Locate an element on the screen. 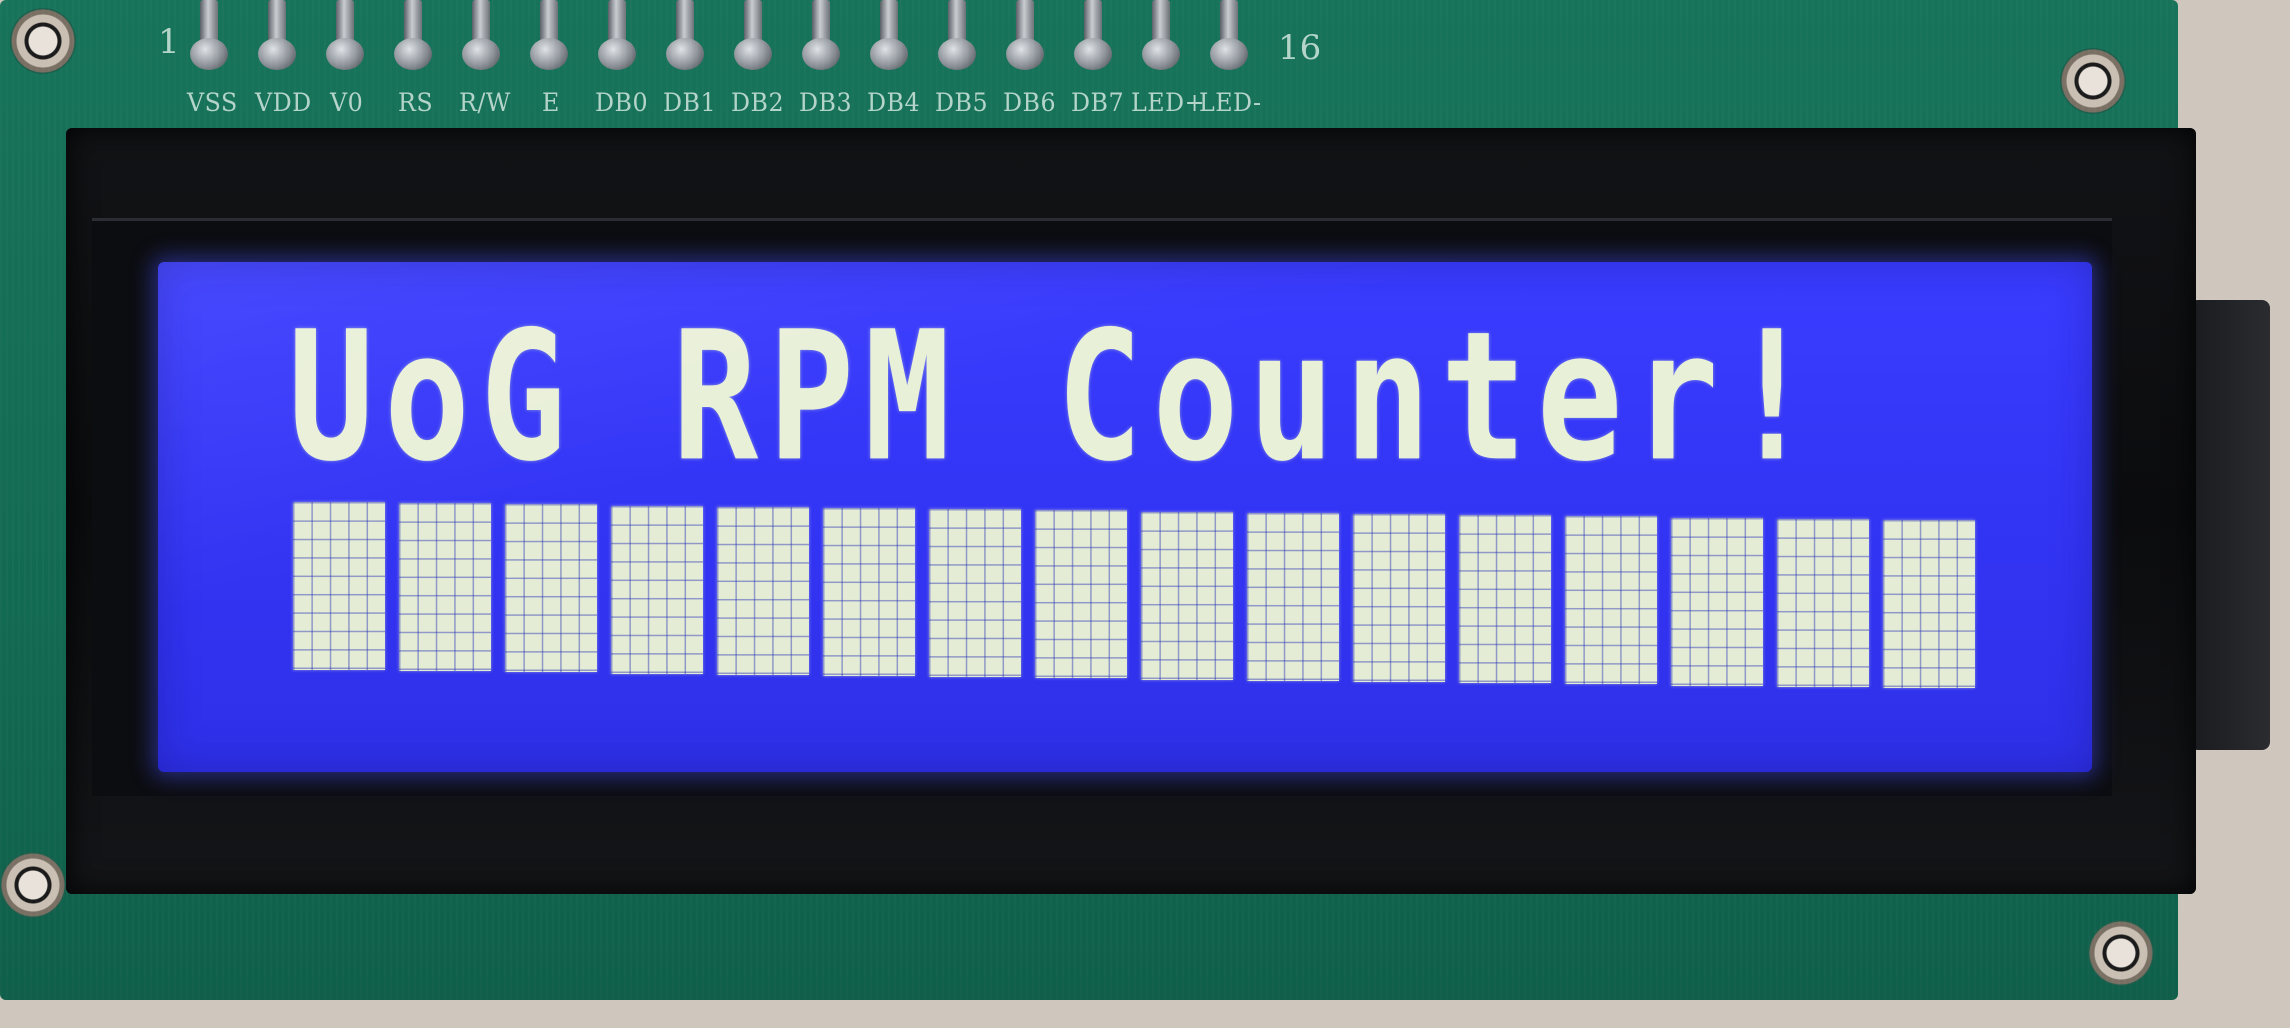  pin-label: DB2 is located at coordinates (757, 102).